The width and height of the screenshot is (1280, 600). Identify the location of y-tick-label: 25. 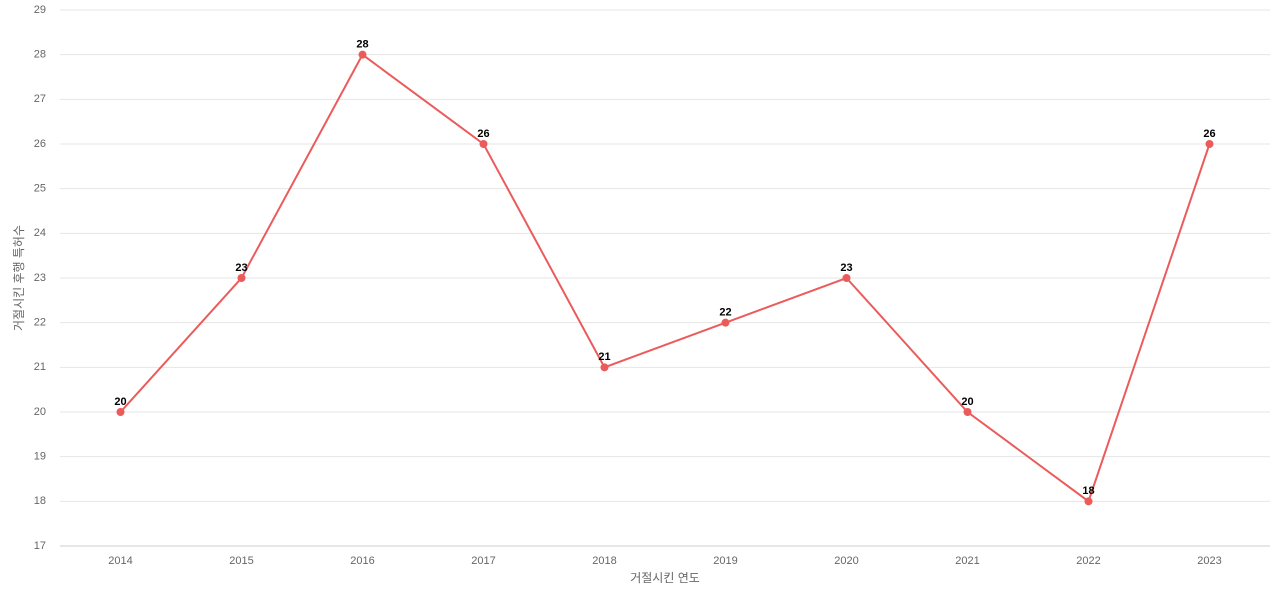
(40, 189).